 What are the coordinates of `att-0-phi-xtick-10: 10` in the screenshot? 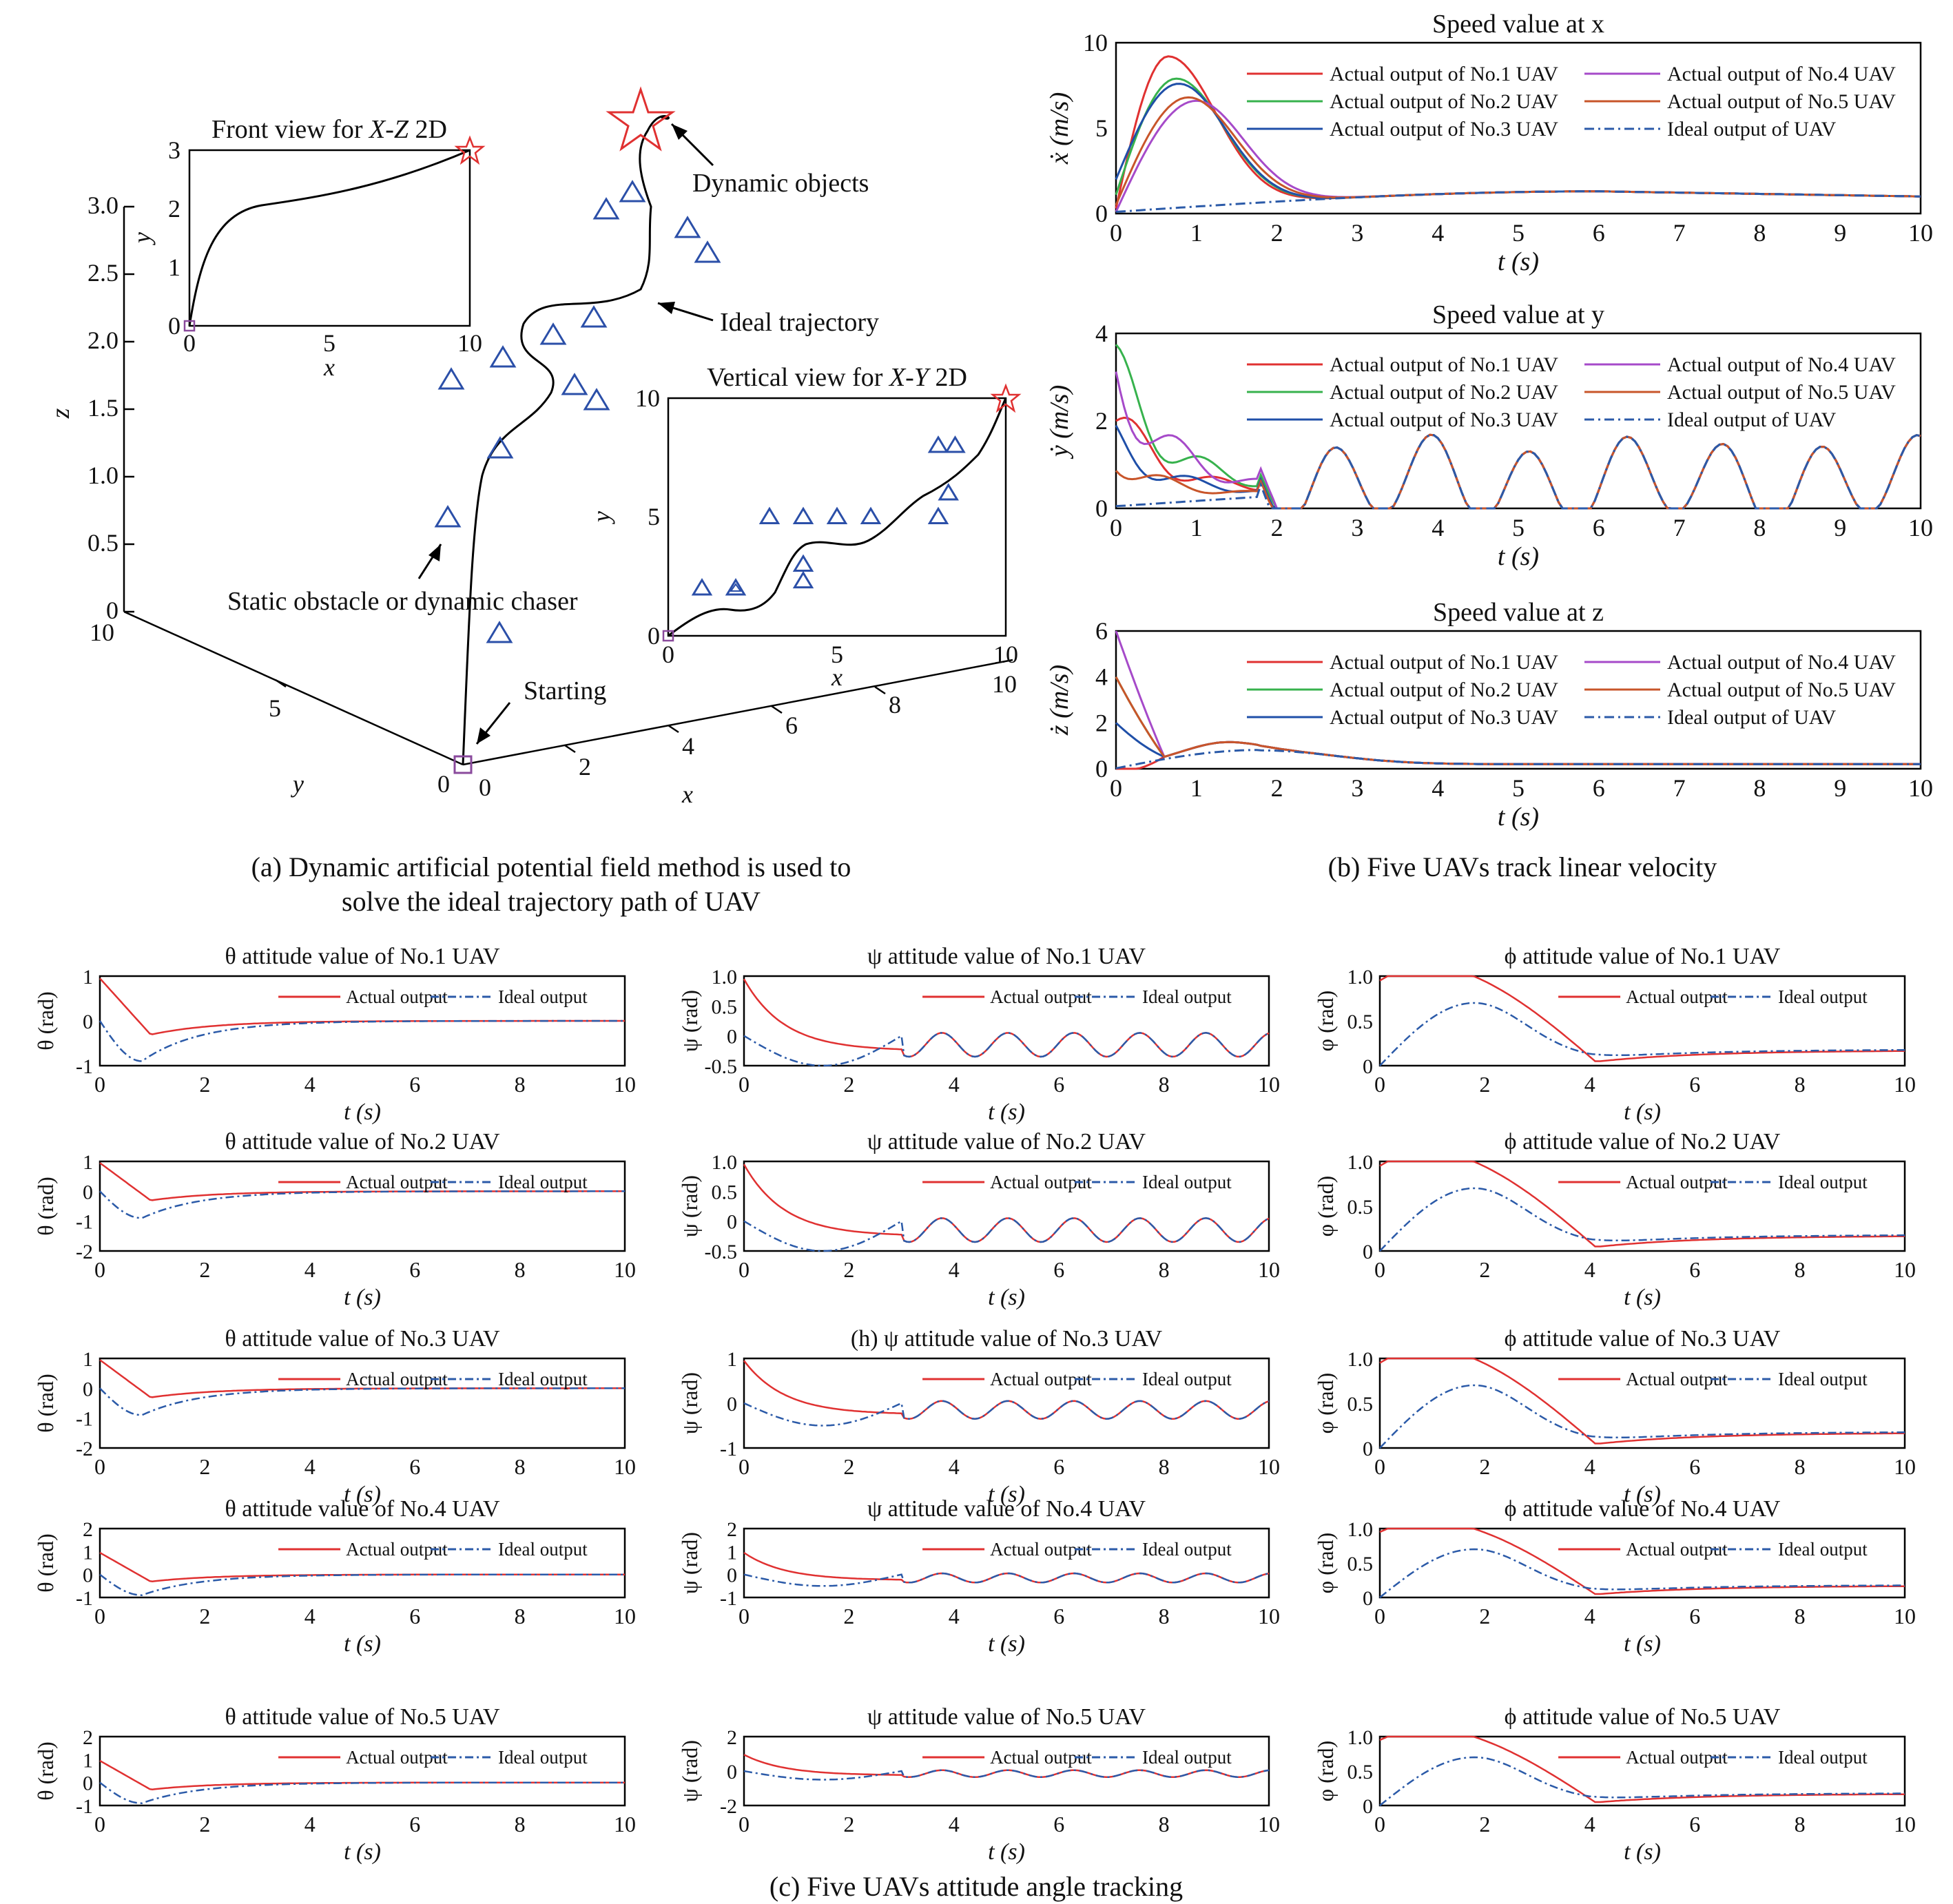 It's located at (1905, 1084).